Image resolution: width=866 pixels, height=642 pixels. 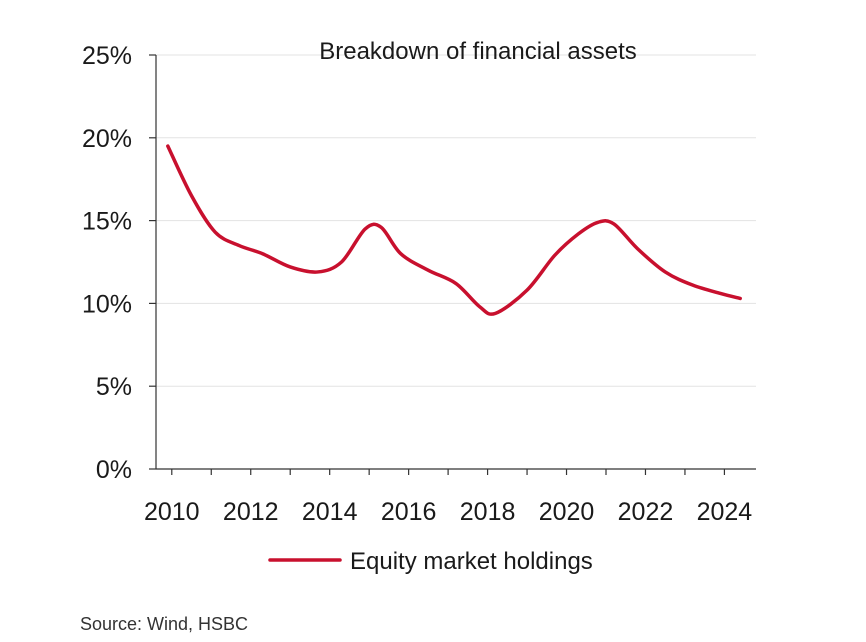 What do you see at coordinates (409, 512) in the screenshot?
I see `x-tick-label: 2016` at bounding box center [409, 512].